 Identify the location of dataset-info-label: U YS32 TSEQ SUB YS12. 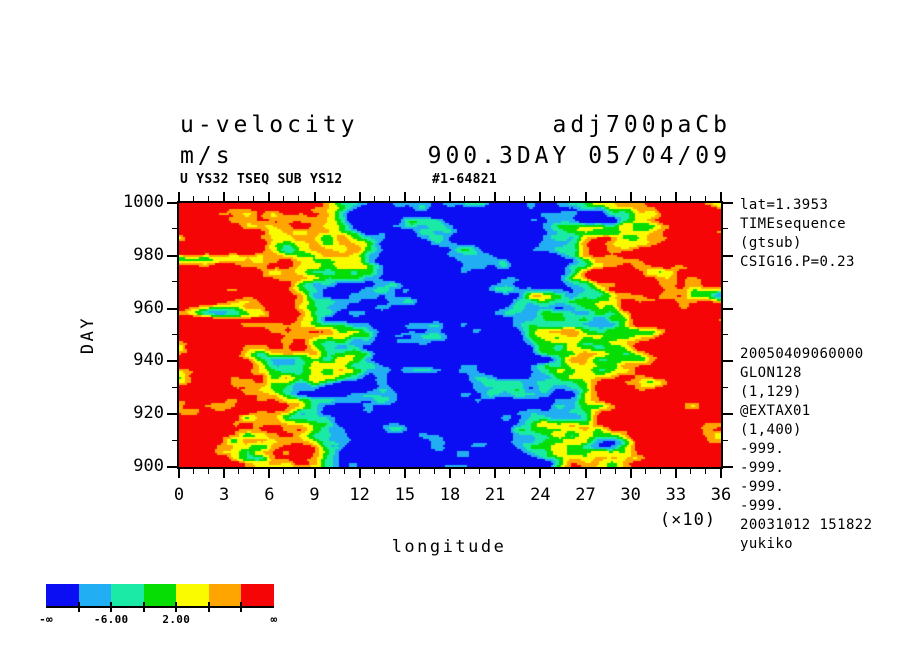
(261, 179).